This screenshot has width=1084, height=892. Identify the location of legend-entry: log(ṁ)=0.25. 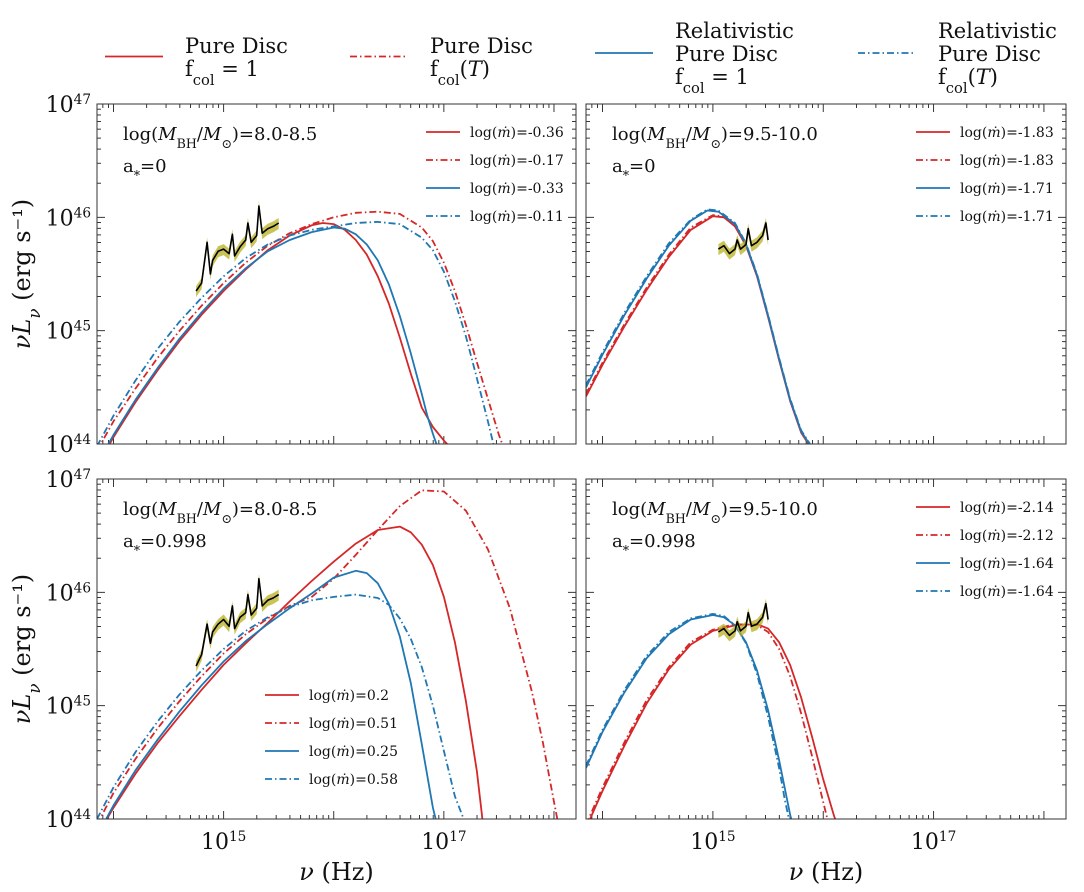
(331, 752).